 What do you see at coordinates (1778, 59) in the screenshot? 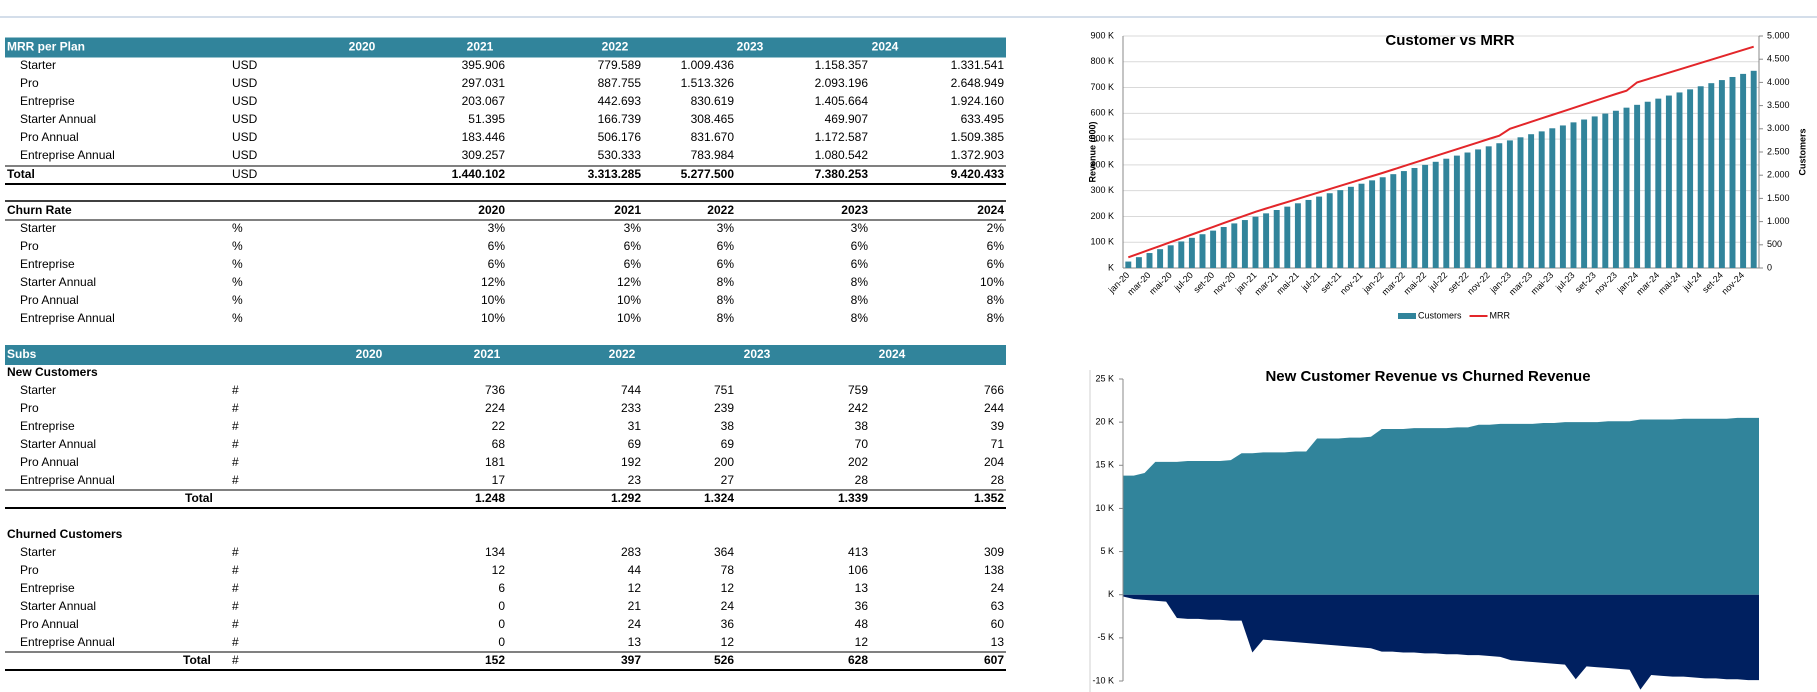
I see `y2-tick-label: 4.500` at bounding box center [1778, 59].